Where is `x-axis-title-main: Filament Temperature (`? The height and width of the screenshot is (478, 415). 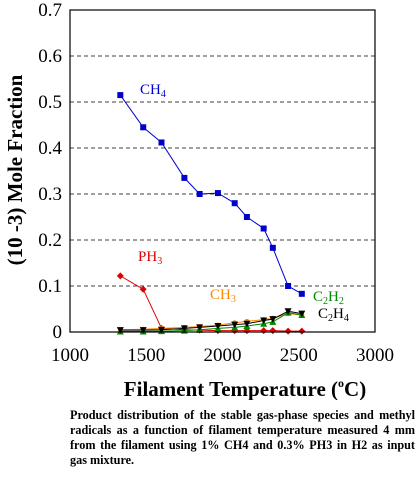
x-axis-title-main: Filament Temperature ( is located at coordinates (231, 388).